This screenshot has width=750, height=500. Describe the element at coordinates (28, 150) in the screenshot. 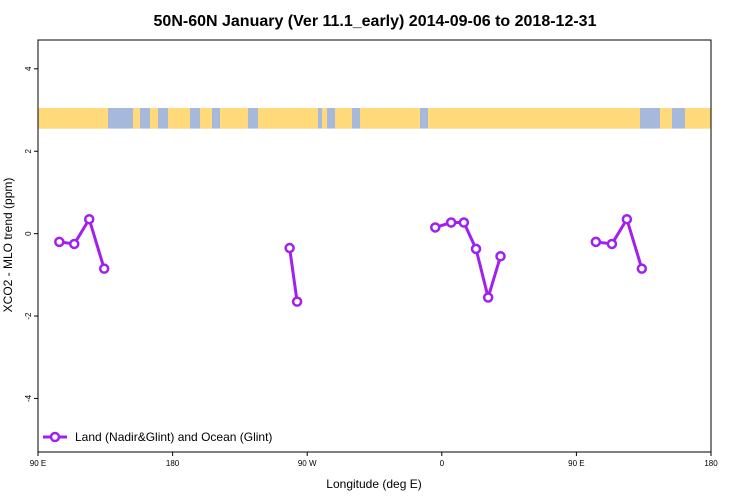

I see `y-tick-label: 2` at that location.